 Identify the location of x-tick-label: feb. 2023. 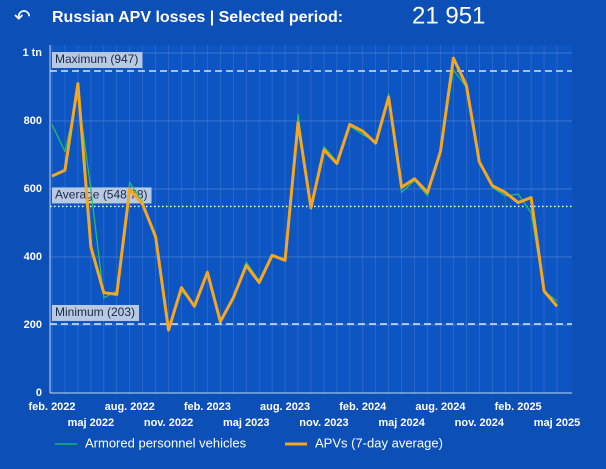
(207, 407).